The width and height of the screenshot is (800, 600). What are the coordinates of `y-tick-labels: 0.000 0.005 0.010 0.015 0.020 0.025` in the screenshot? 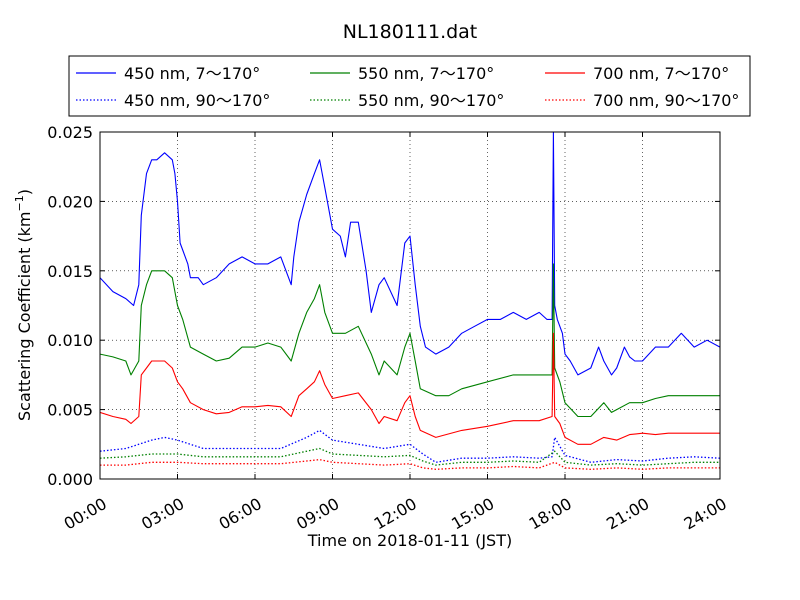 It's located at (70, 306).